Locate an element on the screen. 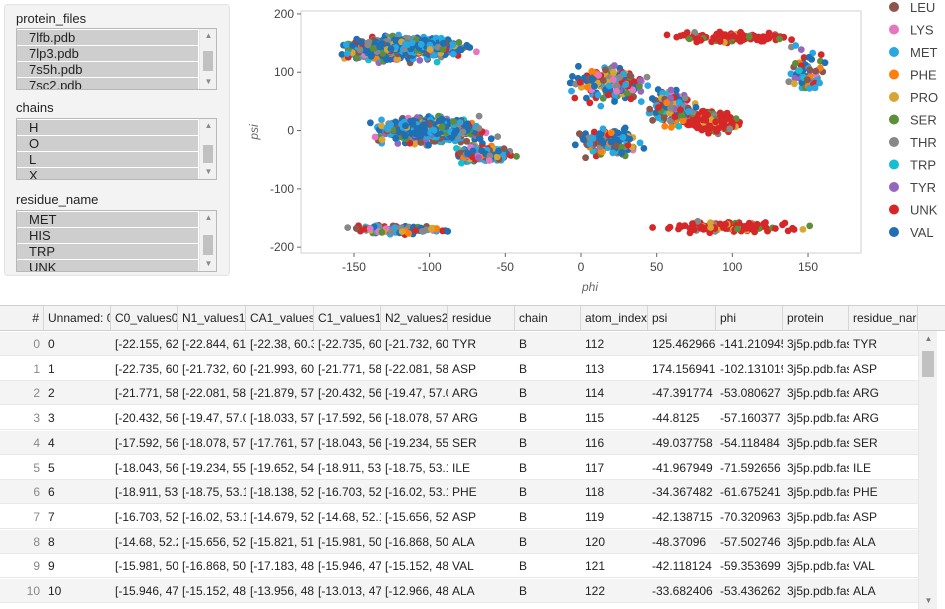 Image resolution: width=945 pixels, height=609 pixels. table-cell: [-21.993, 60 is located at coordinates (282, 368).